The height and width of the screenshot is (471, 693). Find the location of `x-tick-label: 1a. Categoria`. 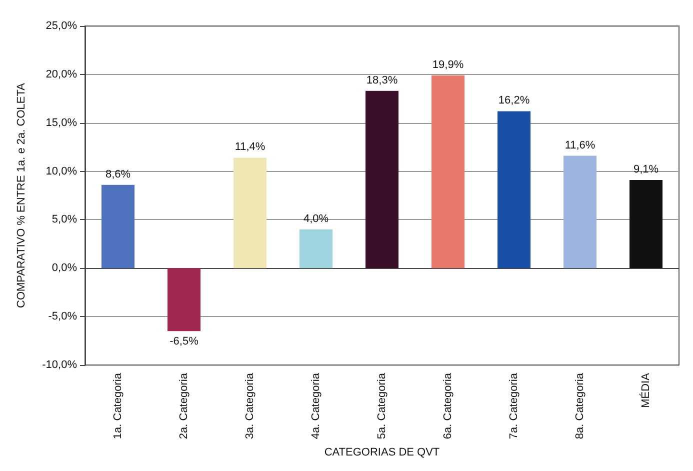

x-tick-label: 1a. Categoria is located at coordinates (118, 406).